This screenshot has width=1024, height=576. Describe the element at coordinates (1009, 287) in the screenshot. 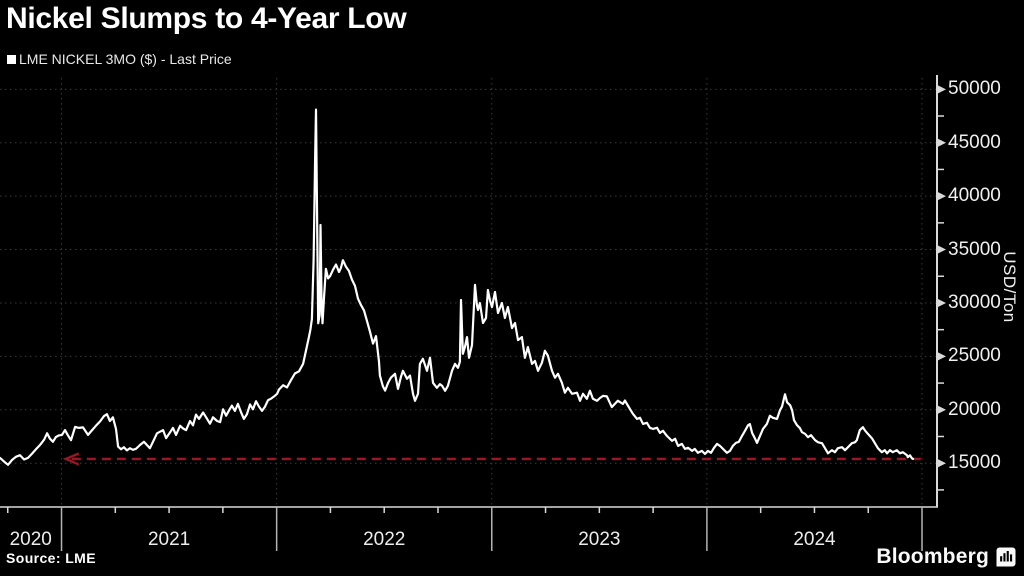

I see `y-axis-title: USD/Ton` at that location.